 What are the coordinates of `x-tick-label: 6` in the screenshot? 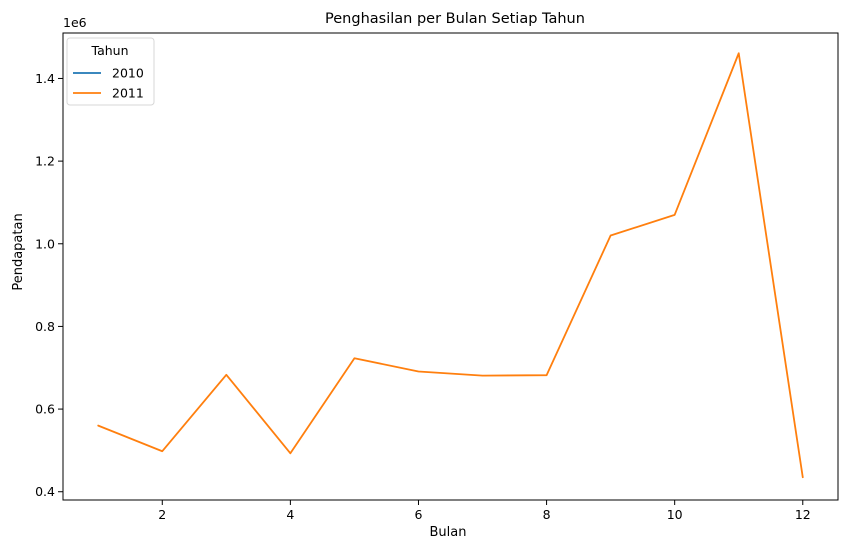 It's located at (418, 514).